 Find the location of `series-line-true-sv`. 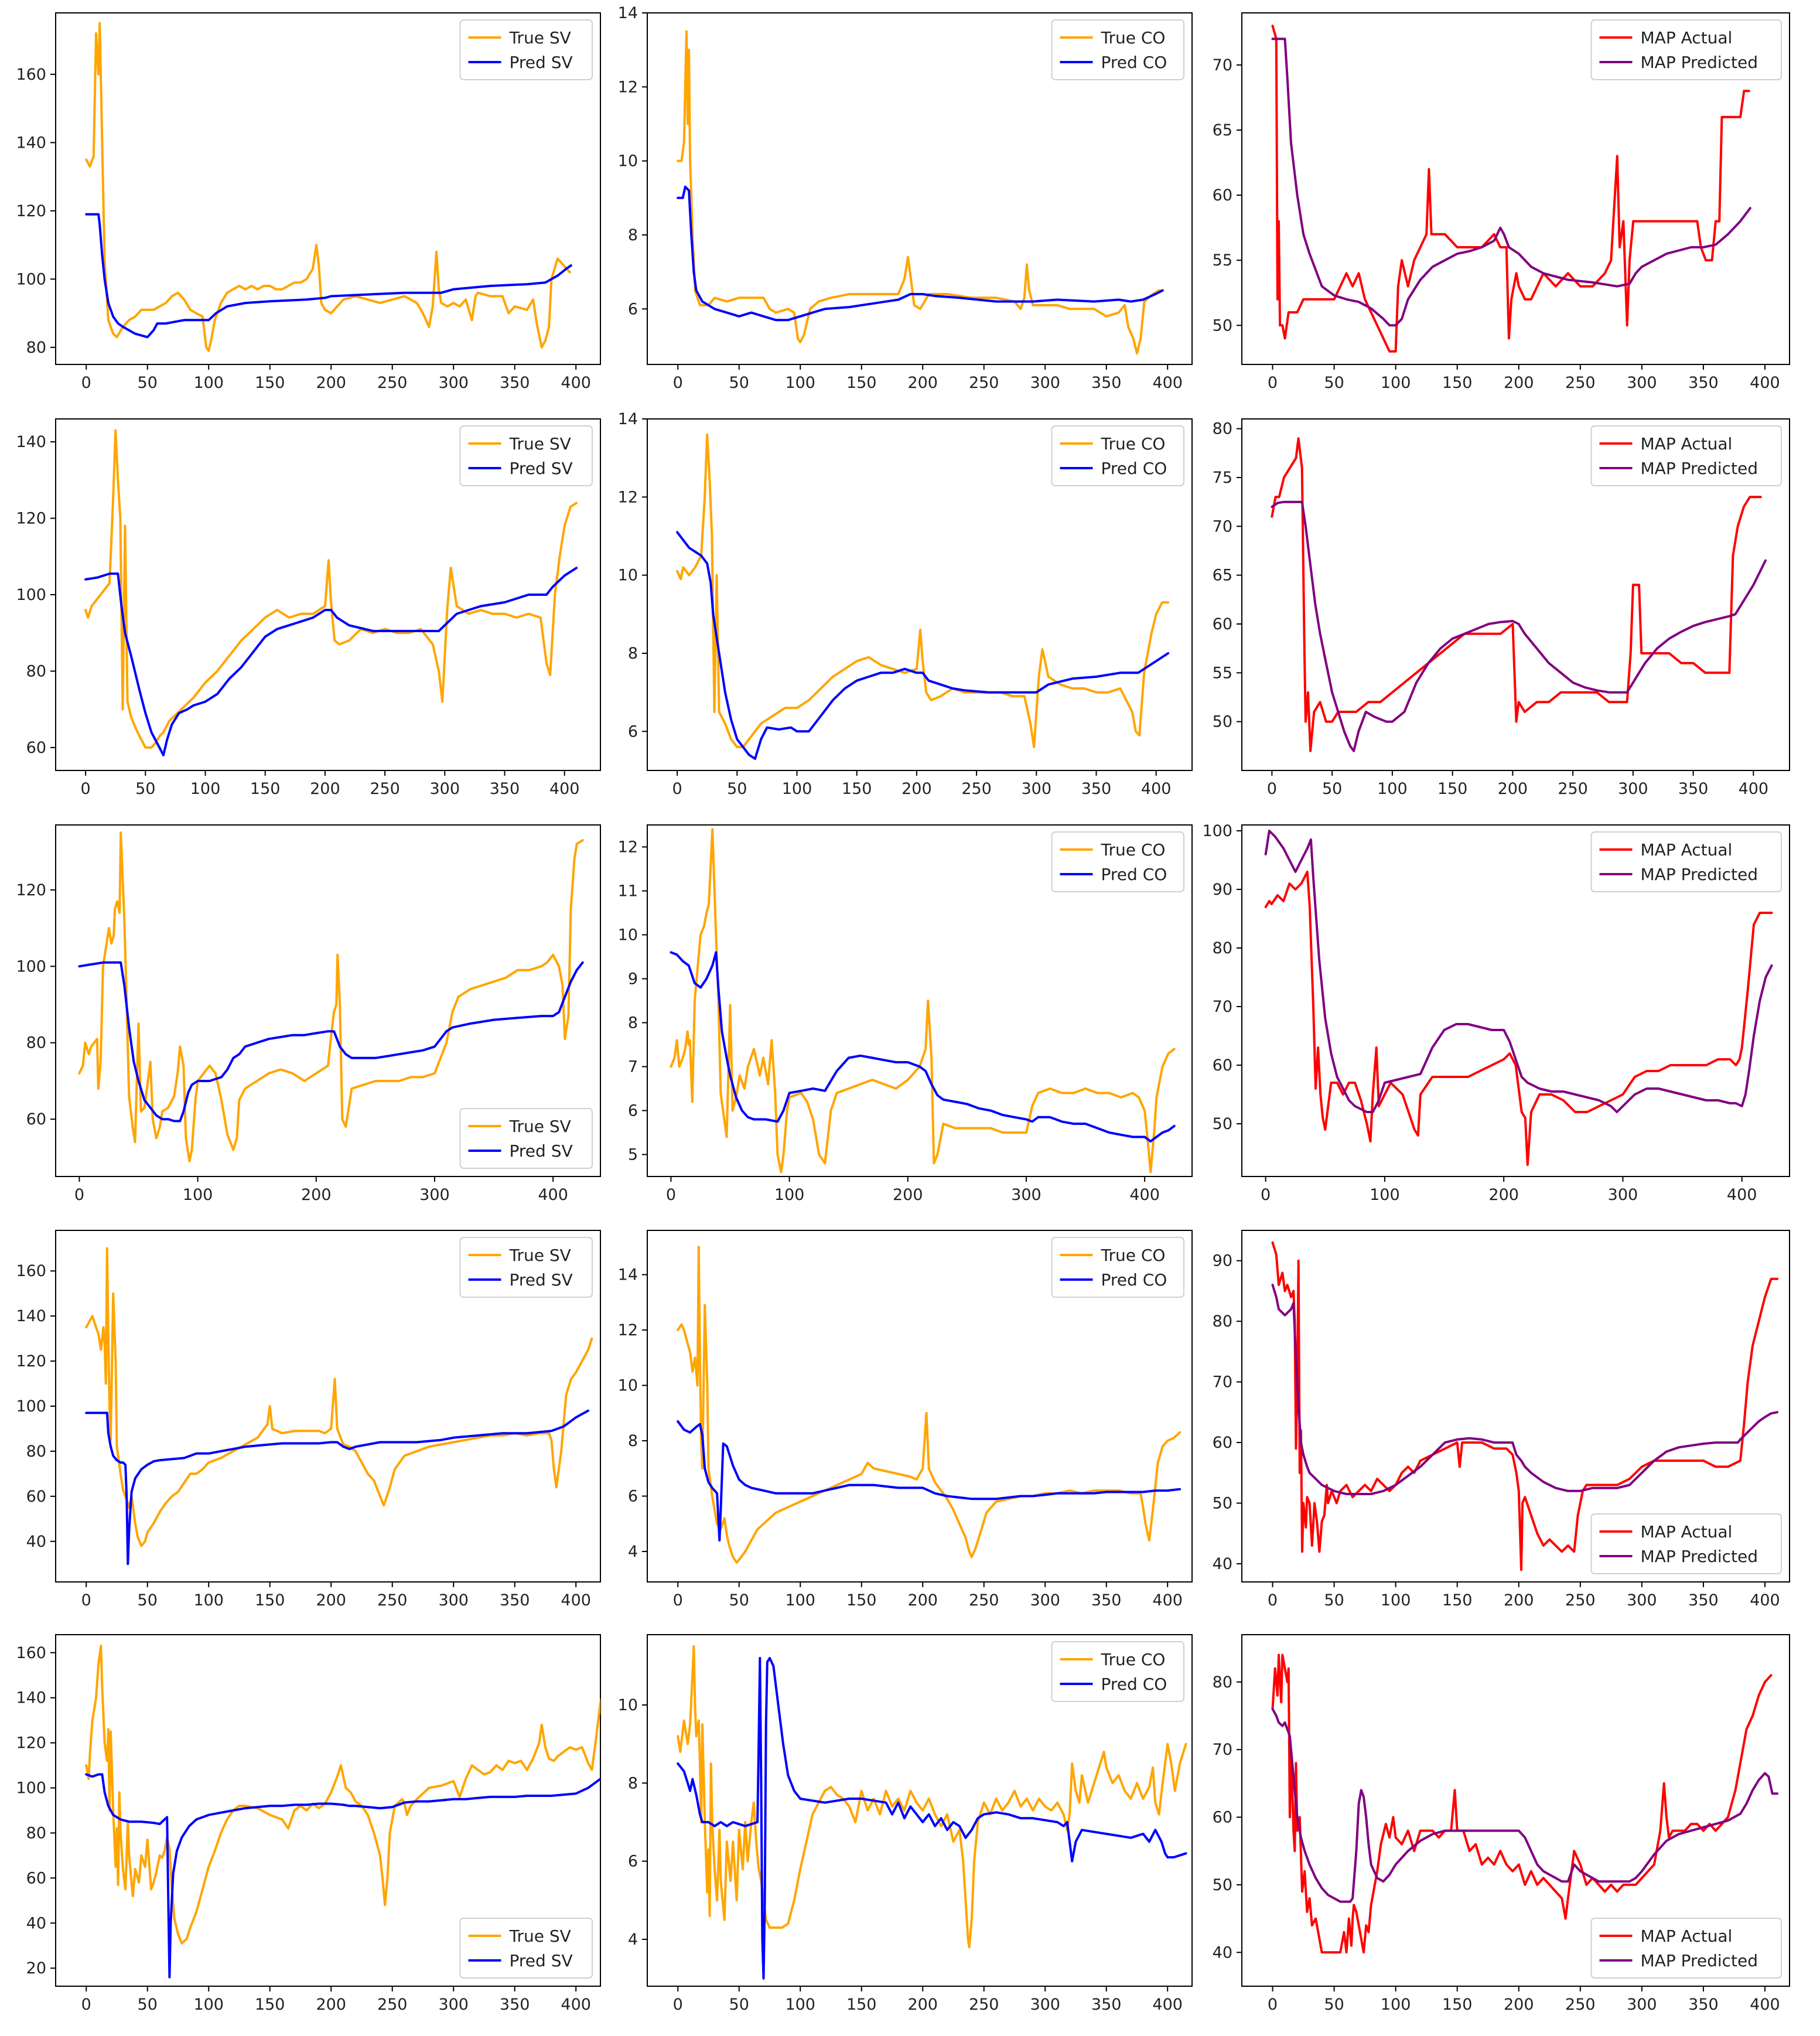

series-line-true-sv is located at coordinates (331, 996).